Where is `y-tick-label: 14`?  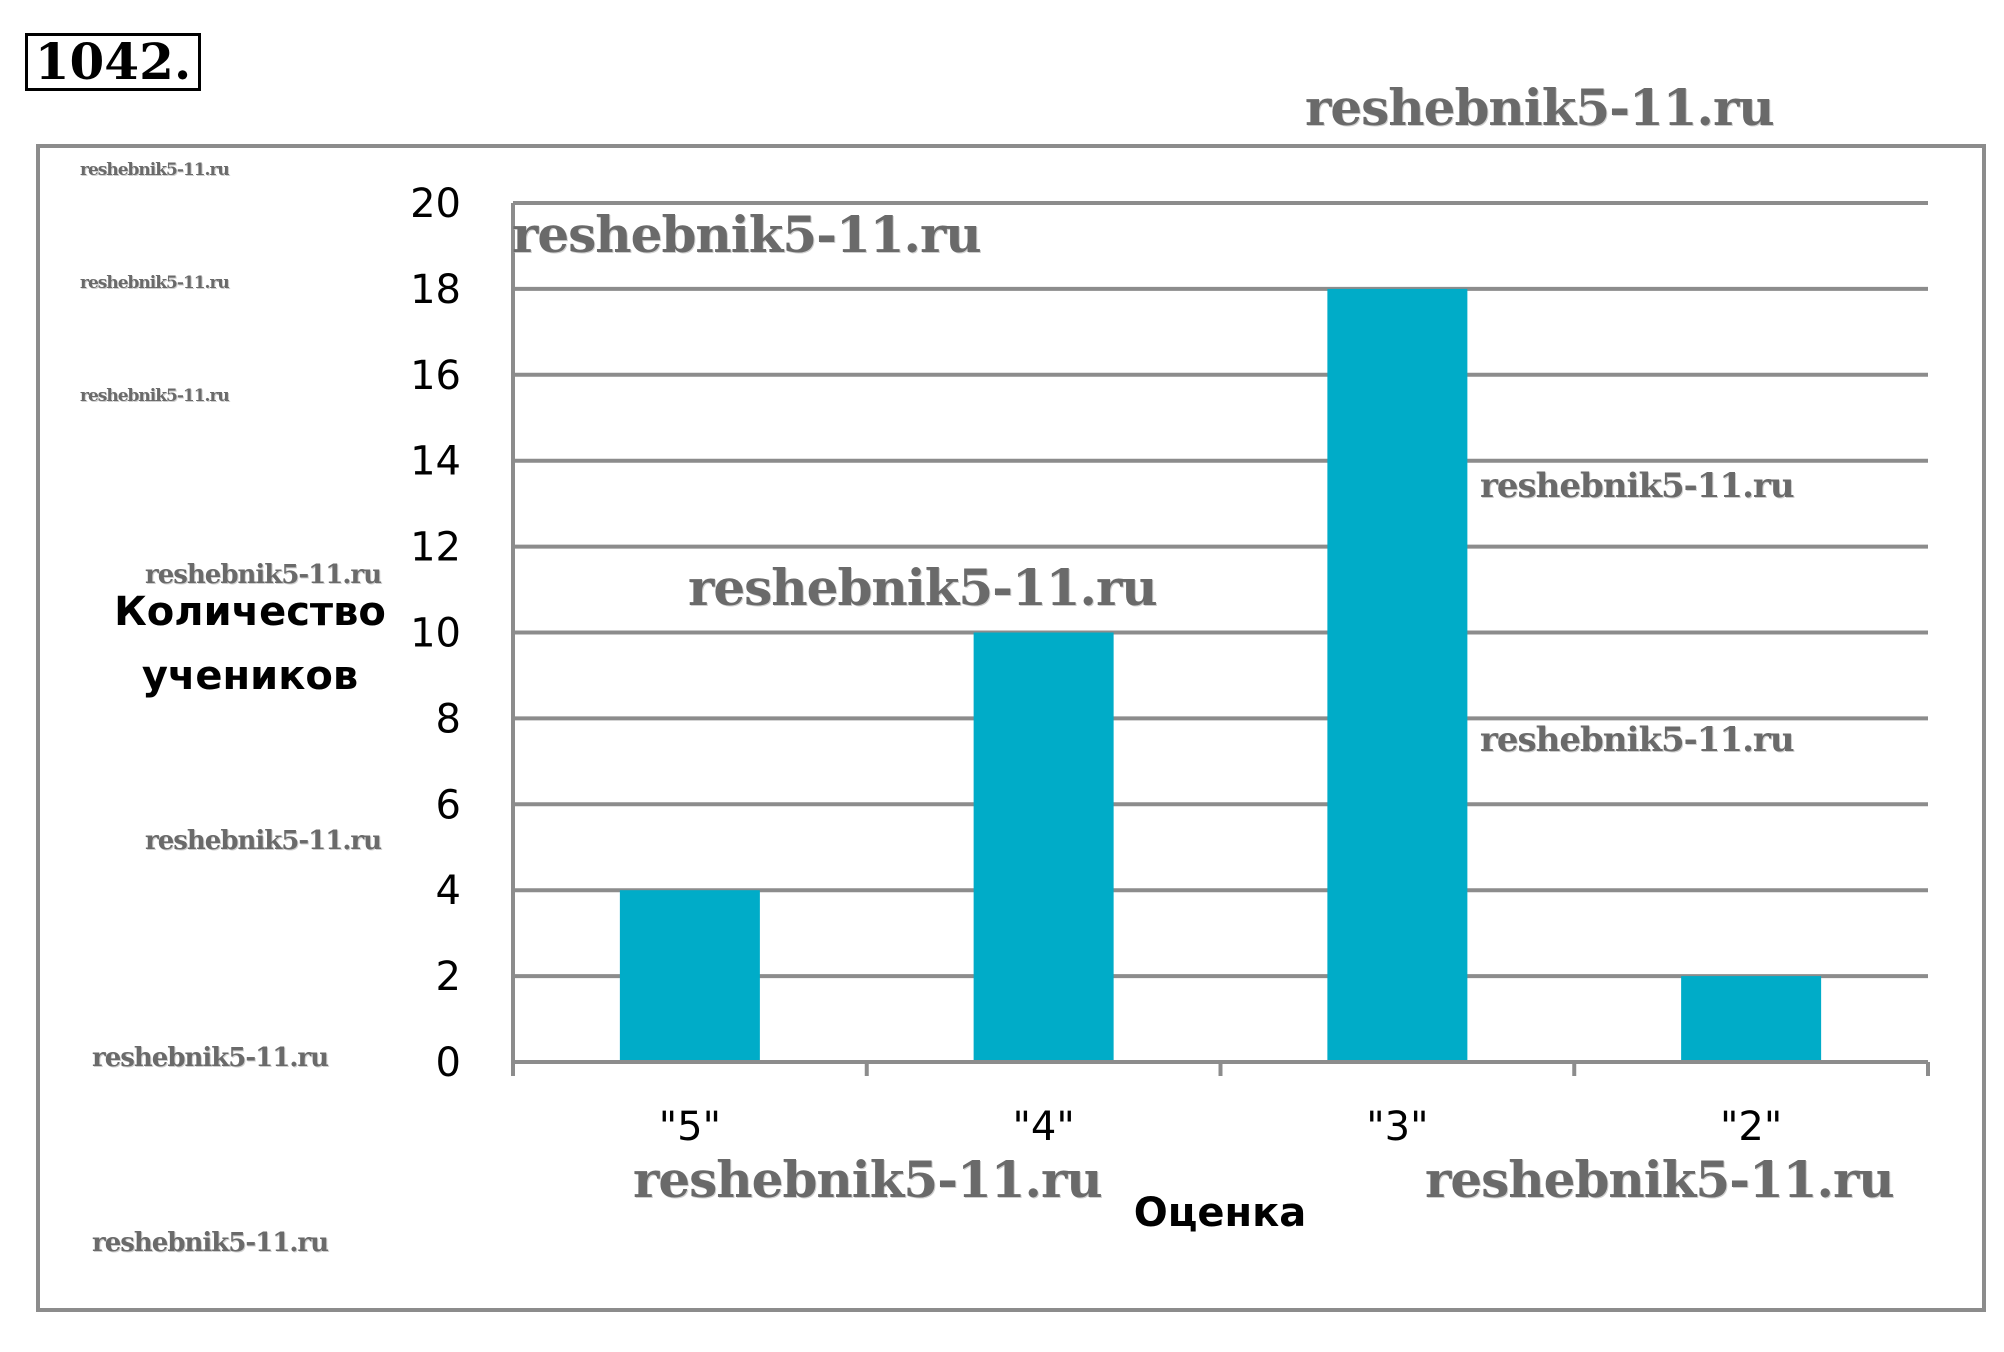
y-tick-label: 14 is located at coordinates (435, 462).